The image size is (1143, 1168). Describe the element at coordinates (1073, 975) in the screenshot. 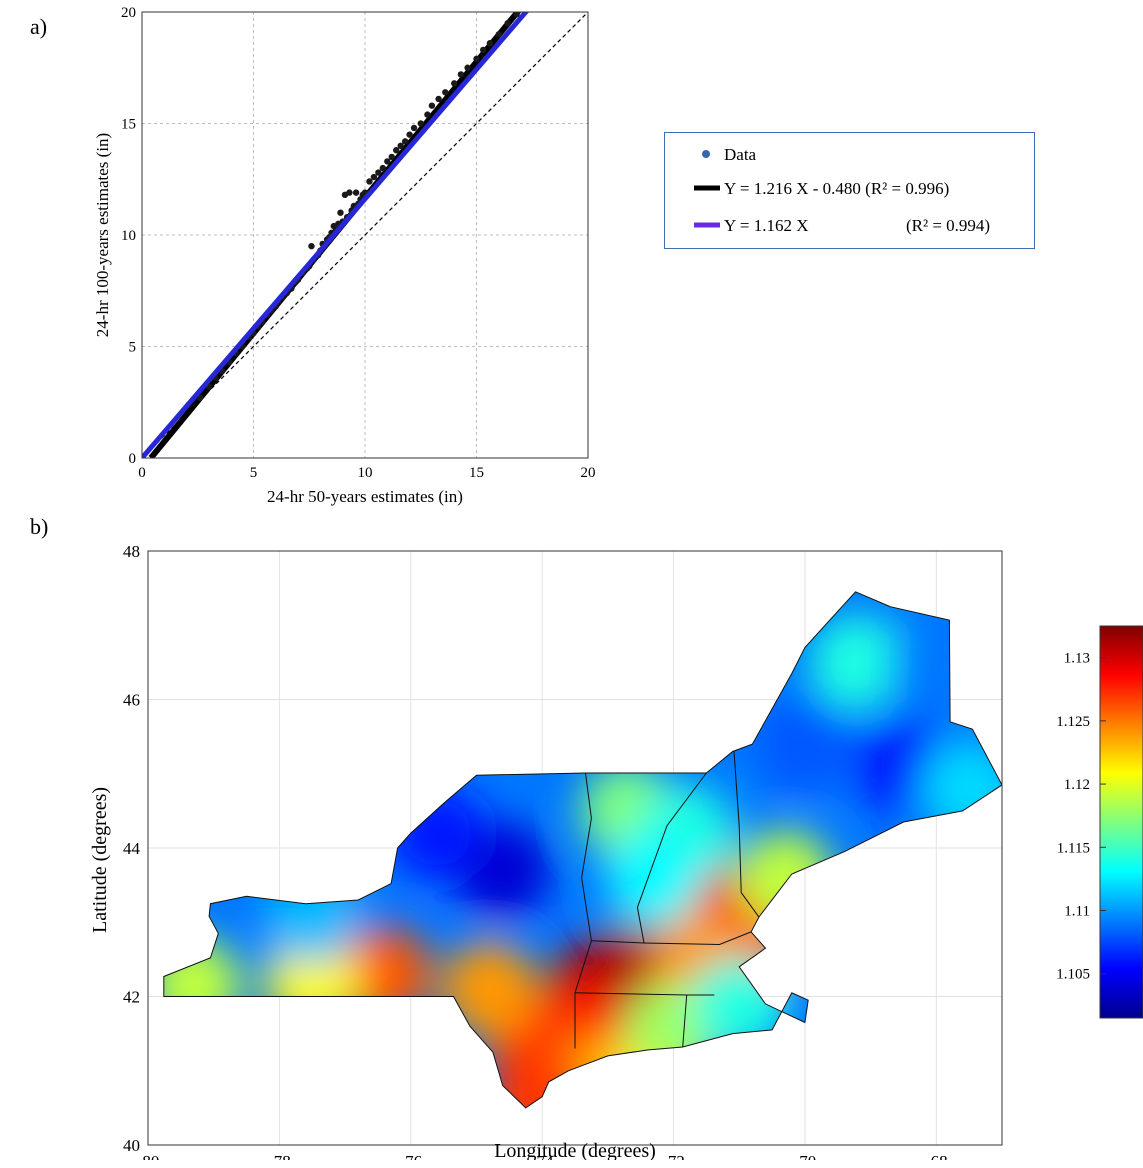

I see `colorbar-tick-label: 1.105` at that location.